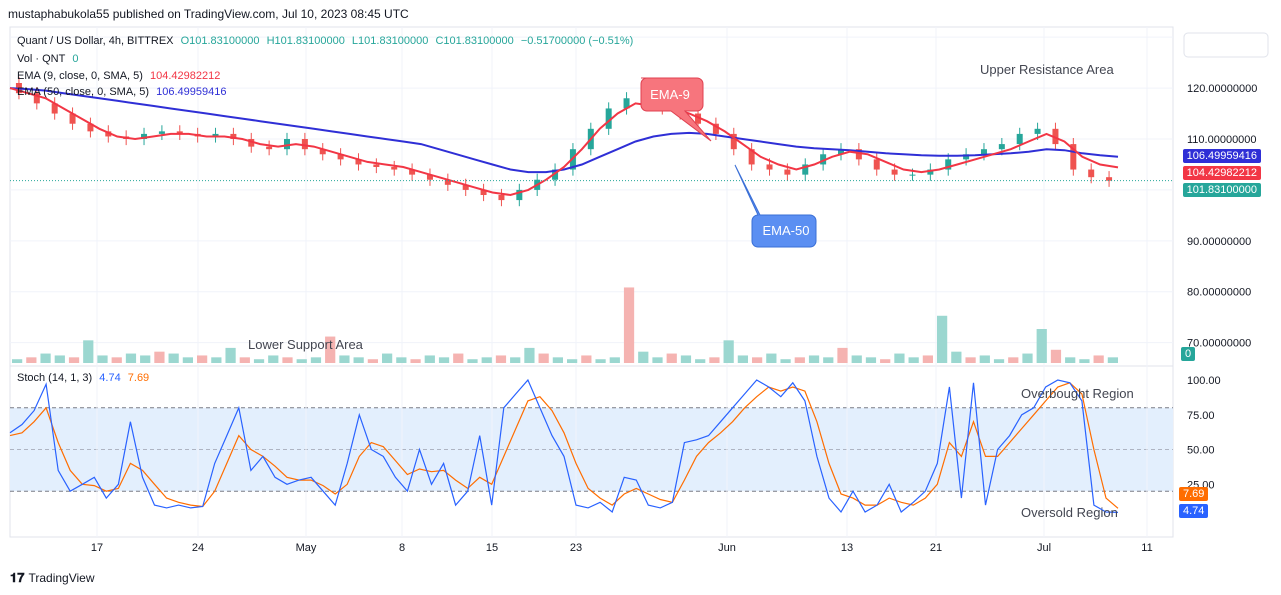 Image resolution: width=1281 pixels, height=595 pixels. Describe the element at coordinates (138, 378) in the screenshot. I see `legend-stoch-d: 7.69` at that location.